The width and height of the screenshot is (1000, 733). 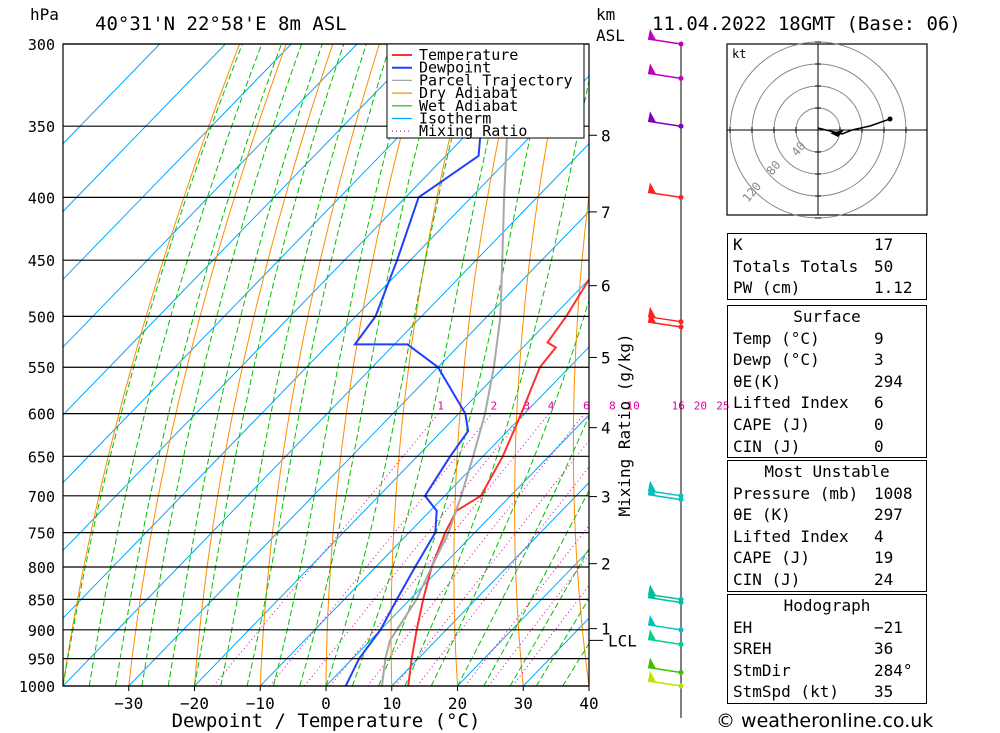 What do you see at coordinates (884, 266) in the screenshot?
I see `row-value: 50` at bounding box center [884, 266].